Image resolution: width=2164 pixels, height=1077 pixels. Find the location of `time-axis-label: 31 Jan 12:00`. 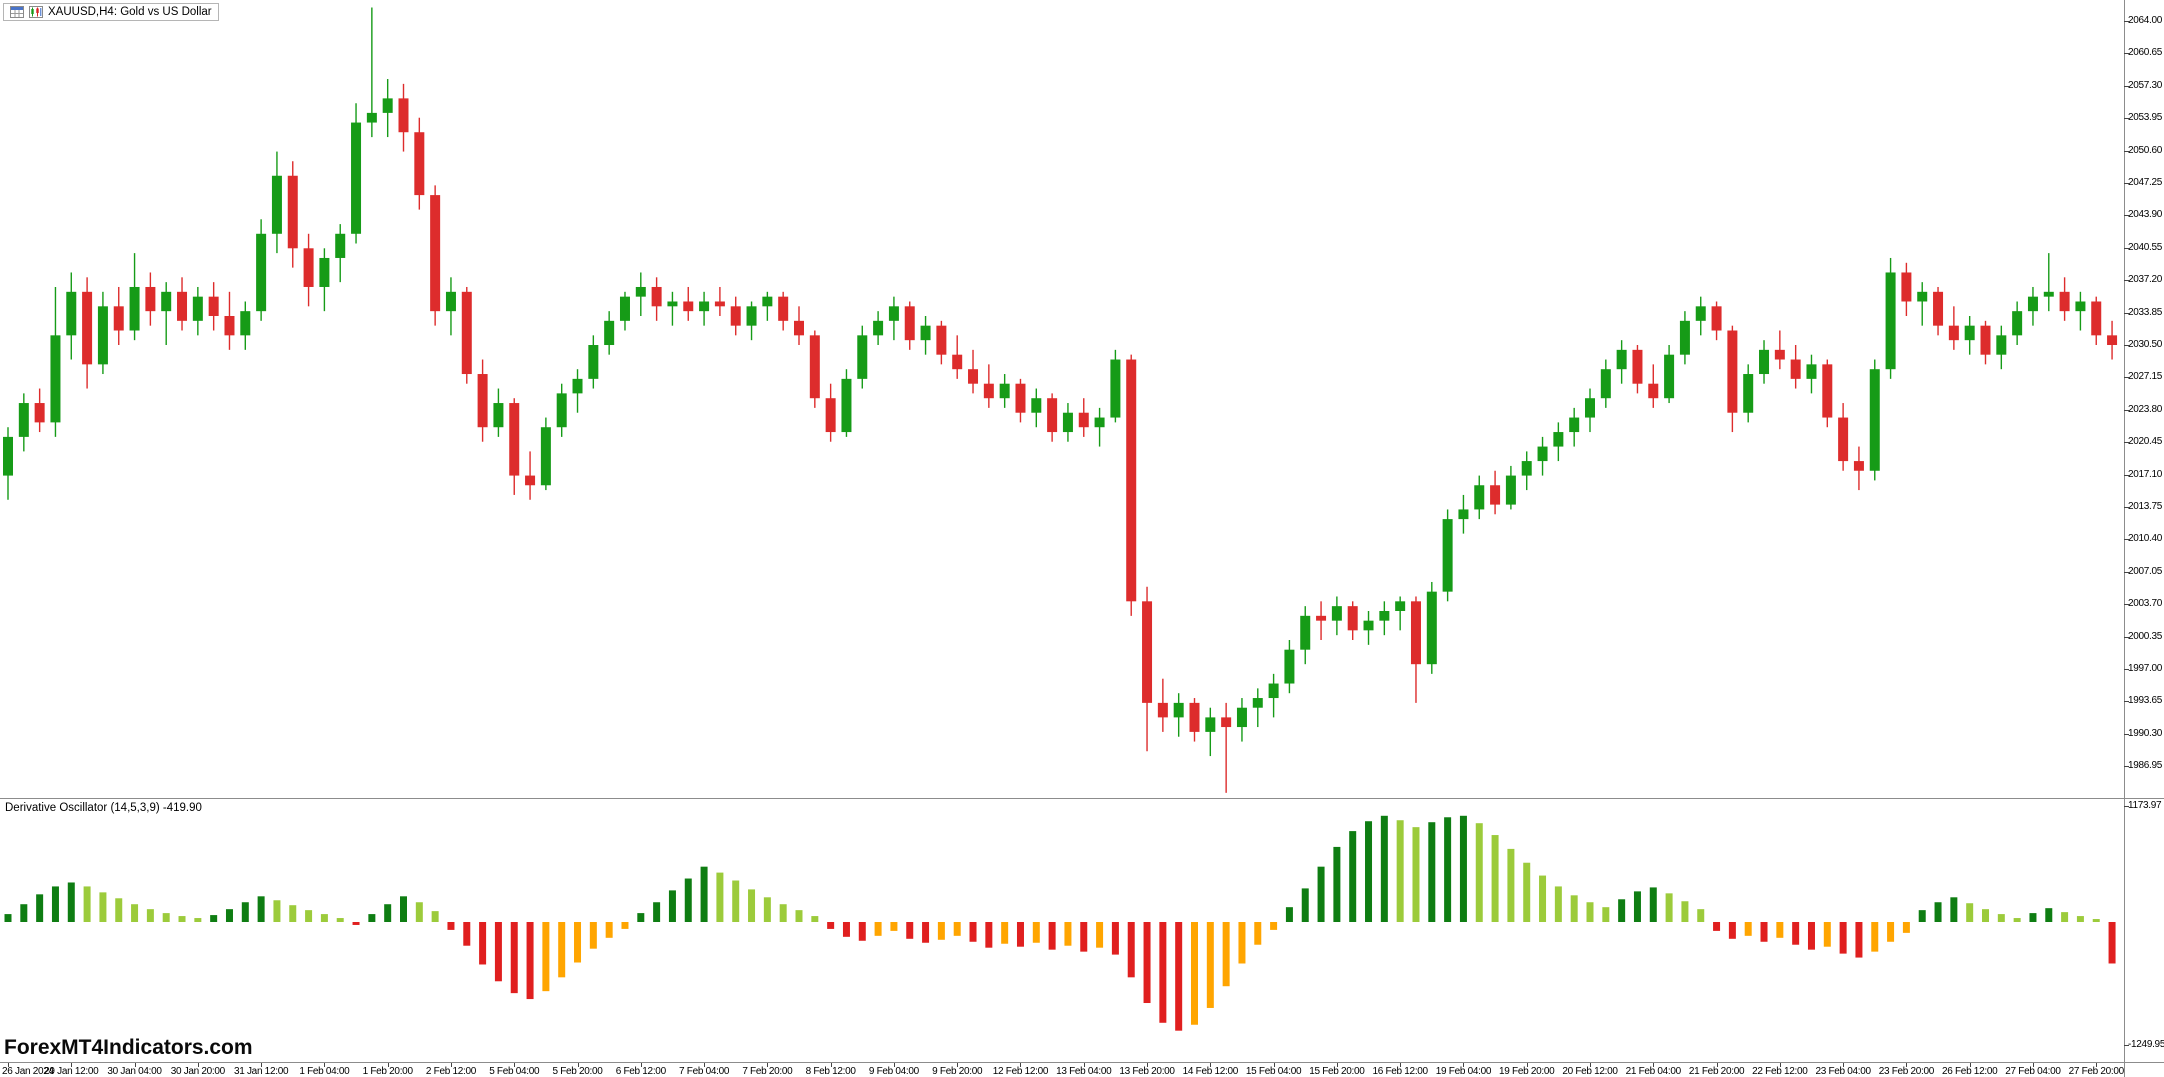

time-axis-label: 31 Jan 12:00 is located at coordinates (261, 1071).